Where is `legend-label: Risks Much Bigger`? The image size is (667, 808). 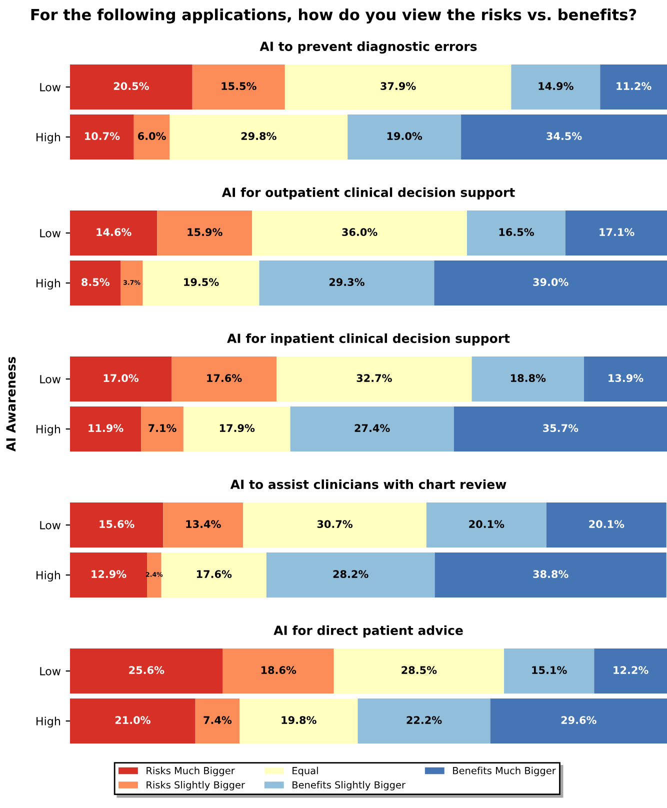
legend-label: Risks Much Bigger is located at coordinates (190, 771).